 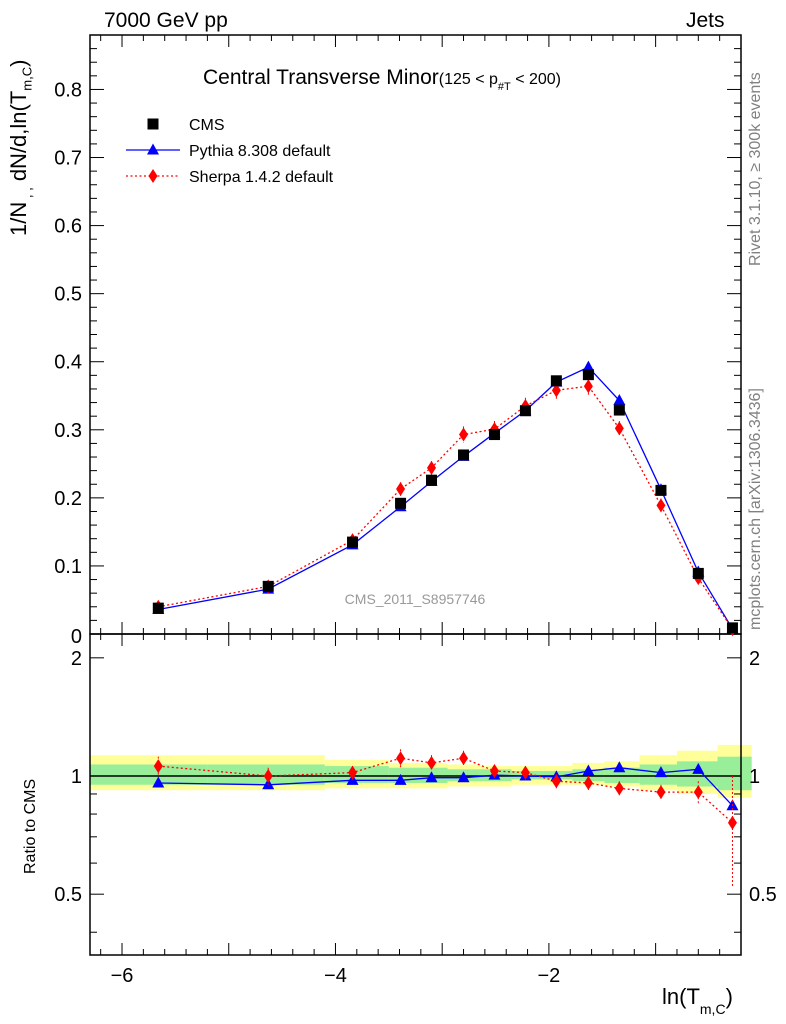 I want to click on ratio-y-tick-label: 0.5, so click(x=68, y=895).